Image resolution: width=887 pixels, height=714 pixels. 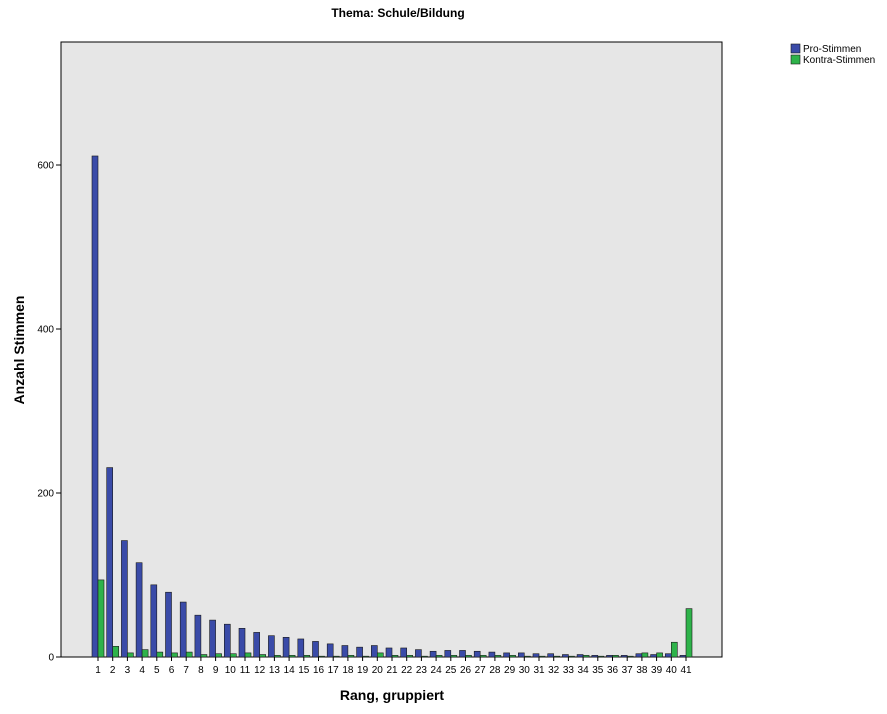 I want to click on y-tick-label-600: 600, so click(x=45, y=166).